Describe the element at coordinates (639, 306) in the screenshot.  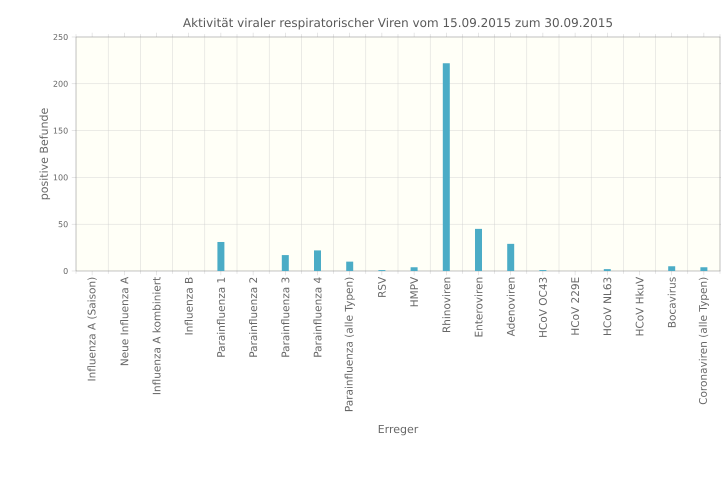
I see `x-tick-label: HCoV HkuV` at that location.